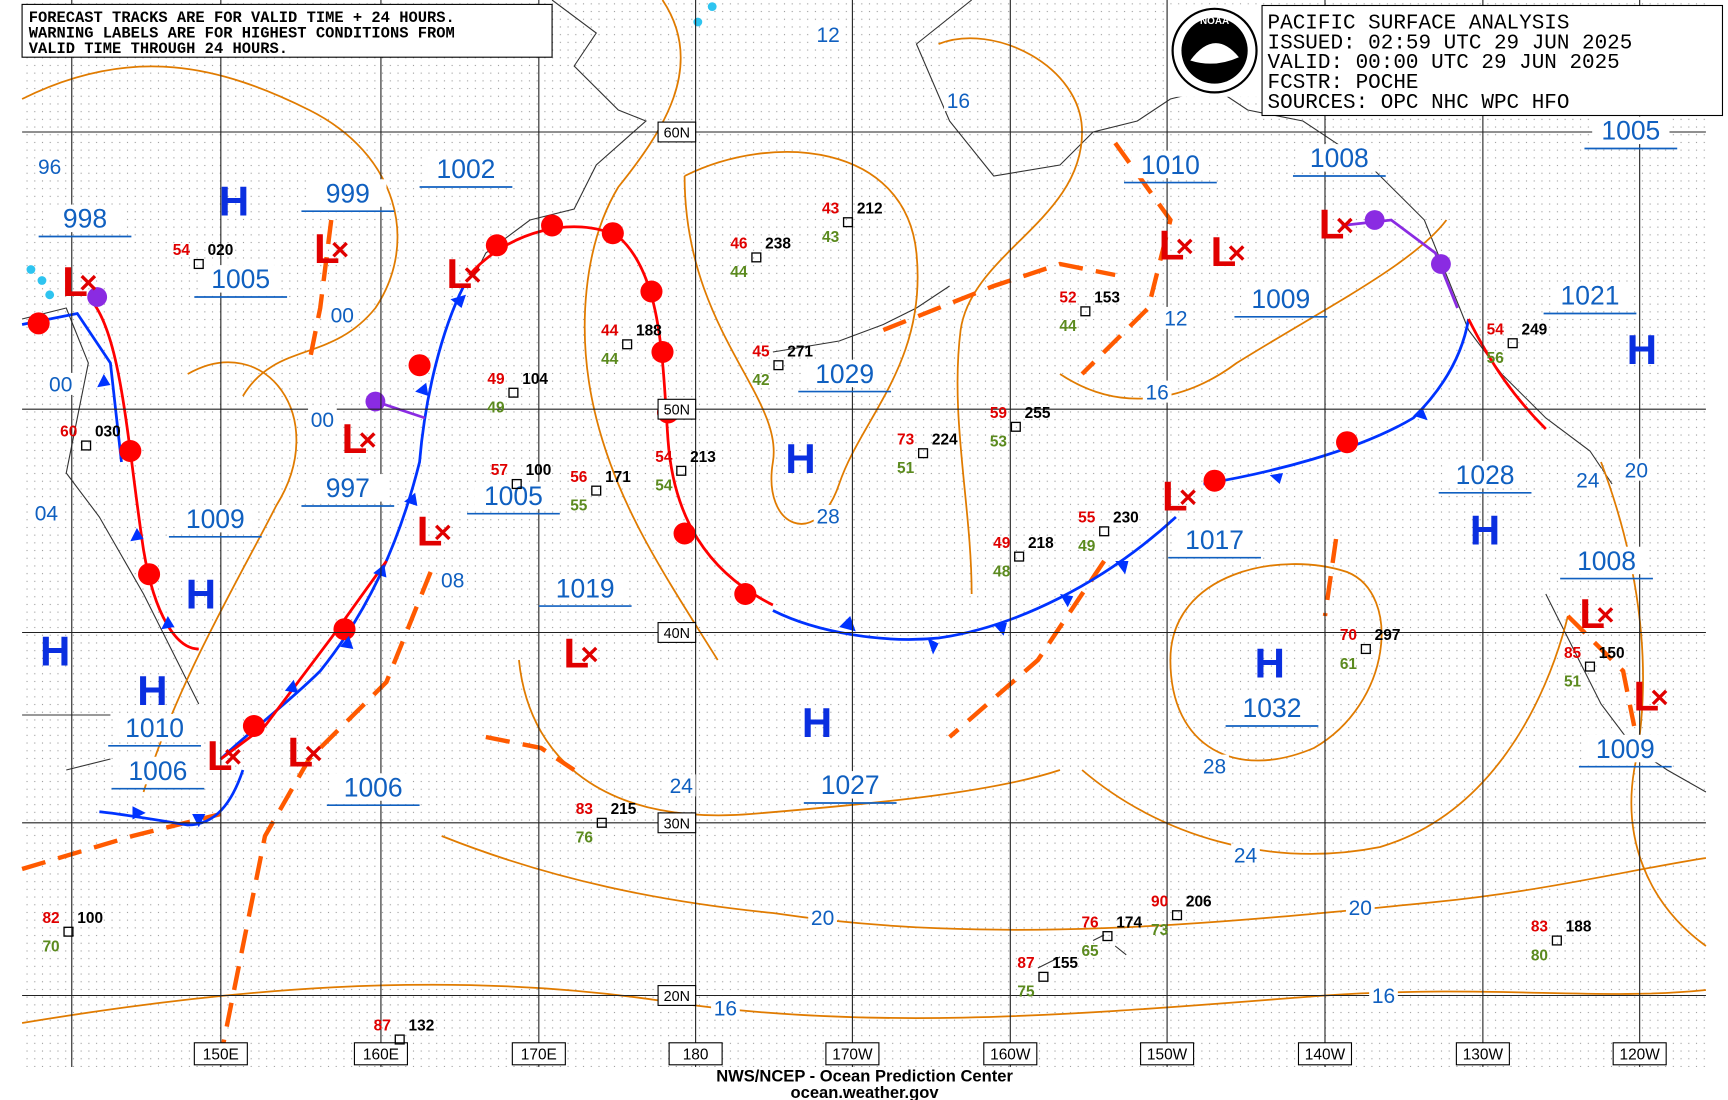  Describe the element at coordinates (760, 380) in the screenshot. I see `station-dewpoint: 42` at that location.